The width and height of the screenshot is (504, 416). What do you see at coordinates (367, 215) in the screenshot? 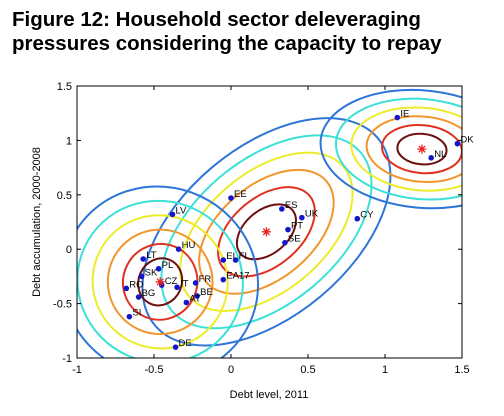
I see `point-label: CY` at bounding box center [367, 215].